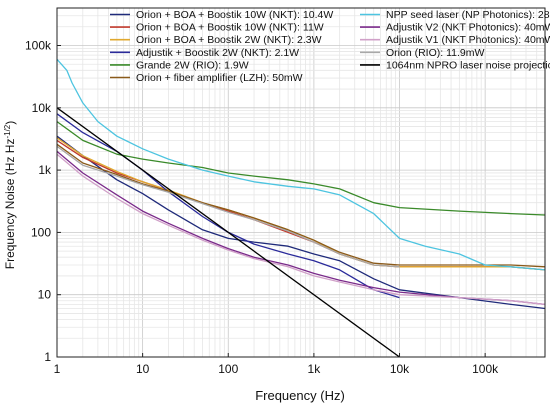 This screenshot has height=406, width=550. What do you see at coordinates (229, 40) in the screenshot?
I see `legend-label-3: Orion + BOA + Boostik 2W (NKT): 2.3W` at bounding box center [229, 40].